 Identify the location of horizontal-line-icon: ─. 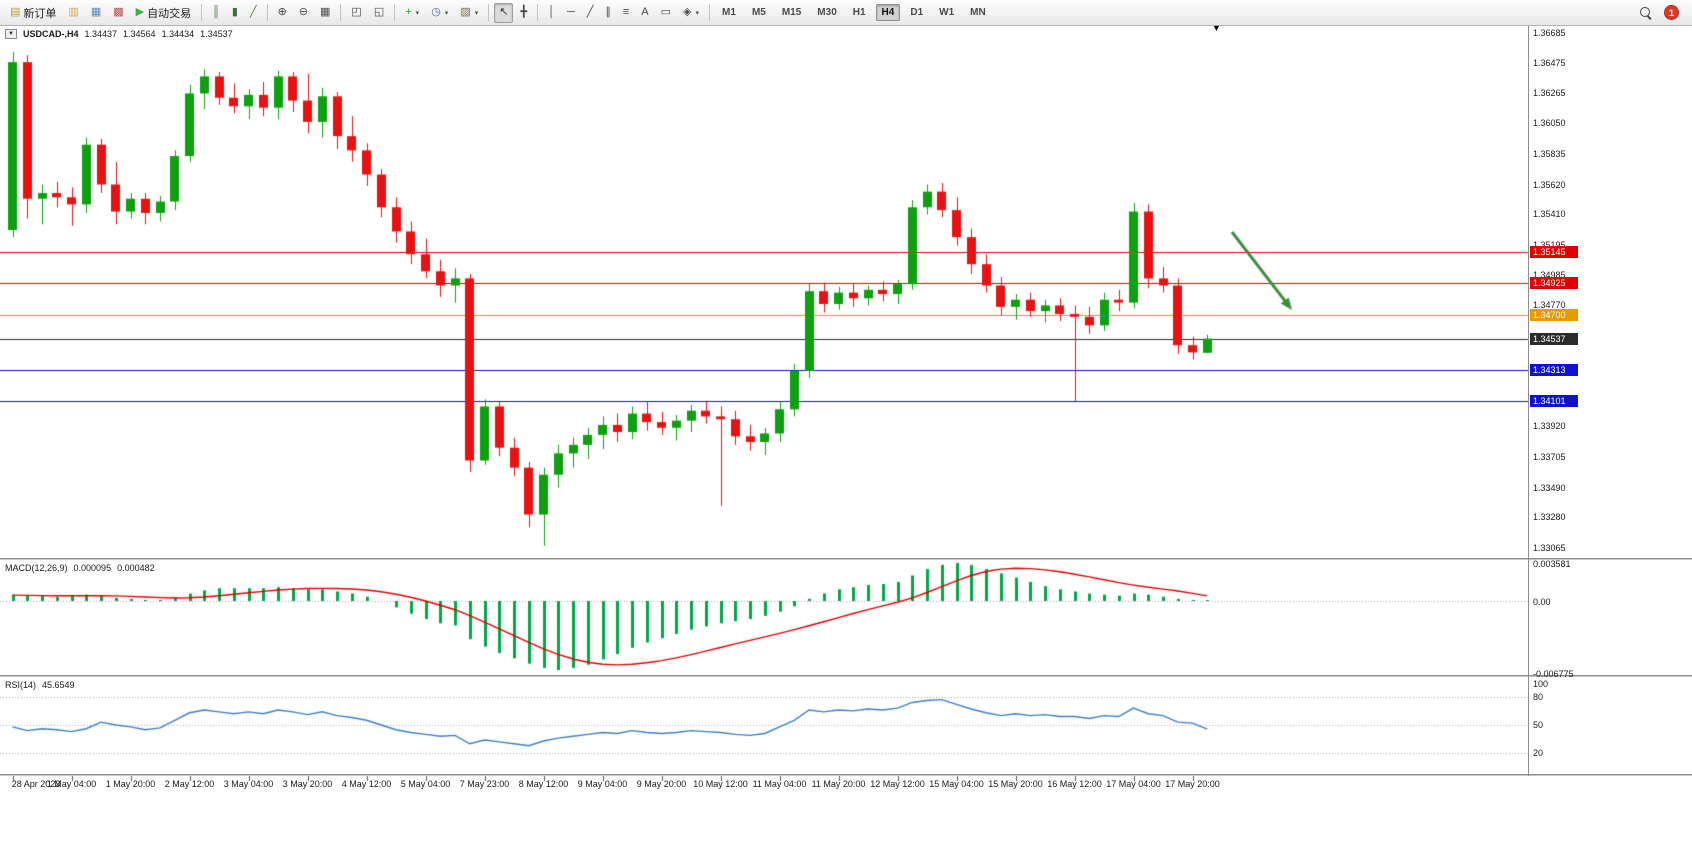
(570, 12).